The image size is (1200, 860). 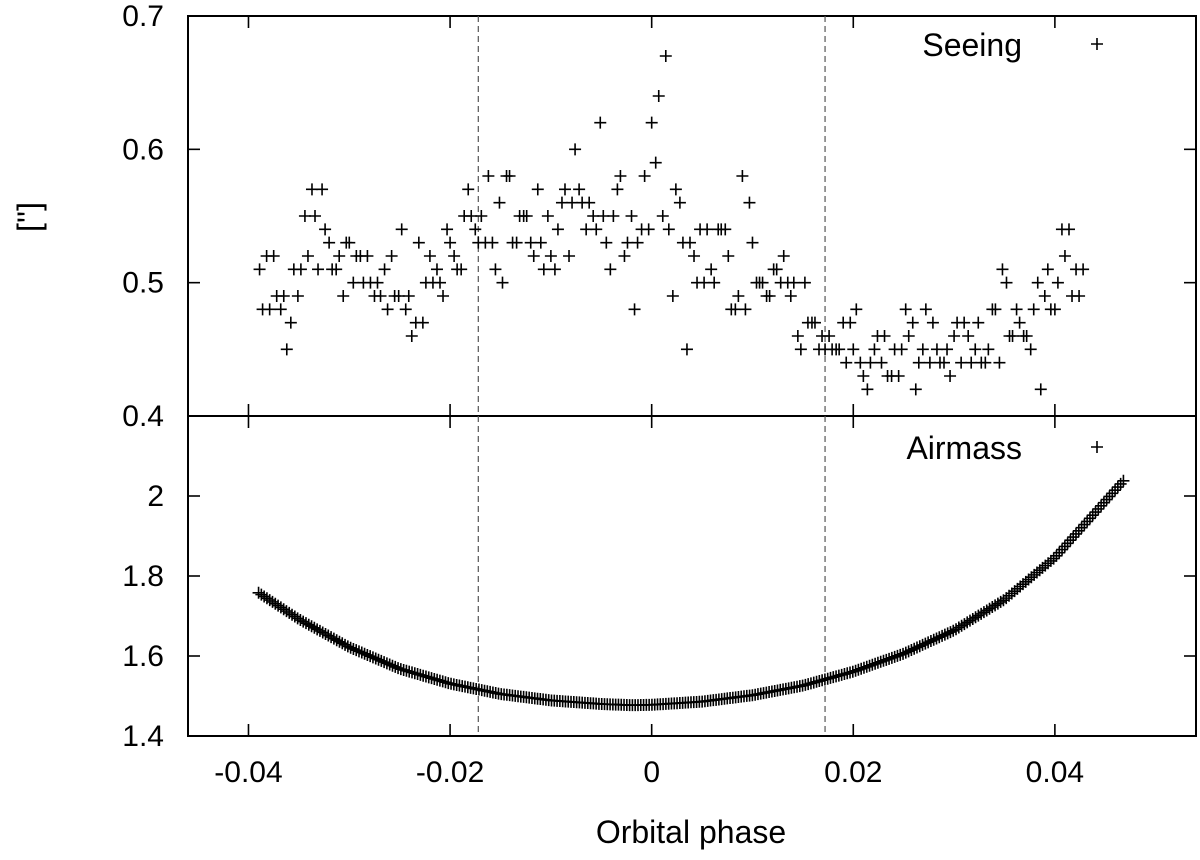 What do you see at coordinates (1097, 44) in the screenshot?
I see `seeing-legend-marker` at bounding box center [1097, 44].